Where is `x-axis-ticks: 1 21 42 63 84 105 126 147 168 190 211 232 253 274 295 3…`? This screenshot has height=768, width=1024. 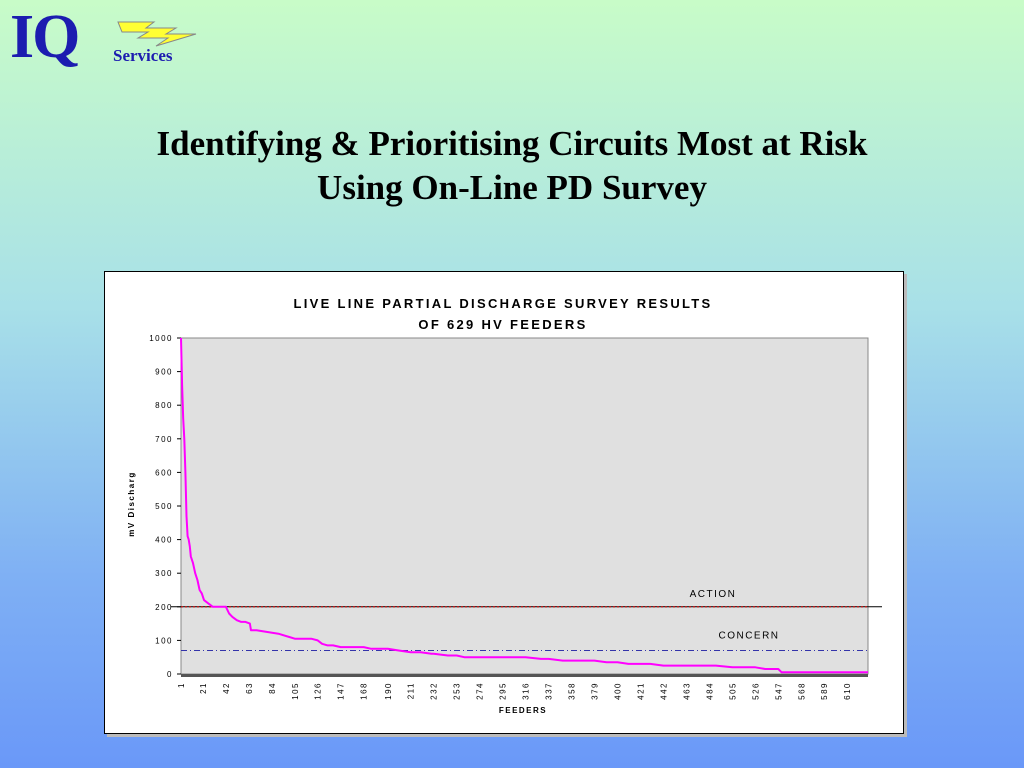 x-axis-ticks: 1 21 42 63 84 105 126 147 168 190 211 232 253 274 295 3… is located at coordinates (522, 687).